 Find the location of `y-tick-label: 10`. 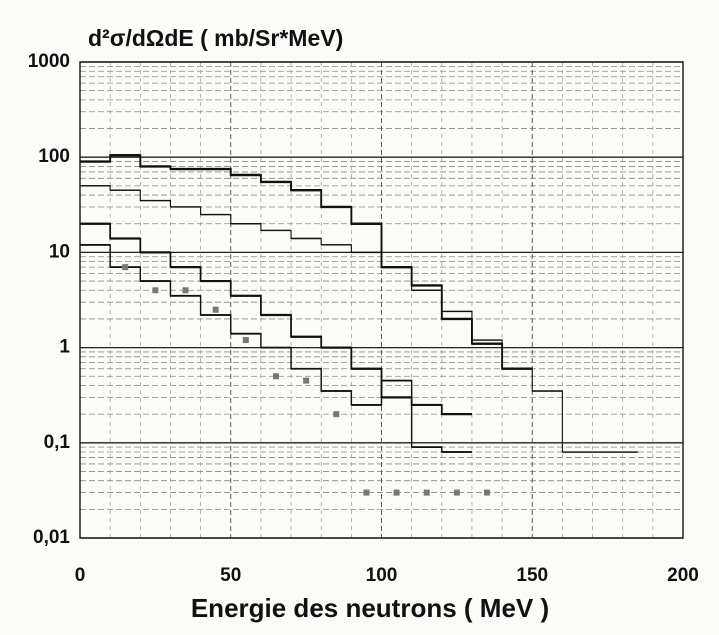

y-tick-label: 10 is located at coordinates (59, 251).